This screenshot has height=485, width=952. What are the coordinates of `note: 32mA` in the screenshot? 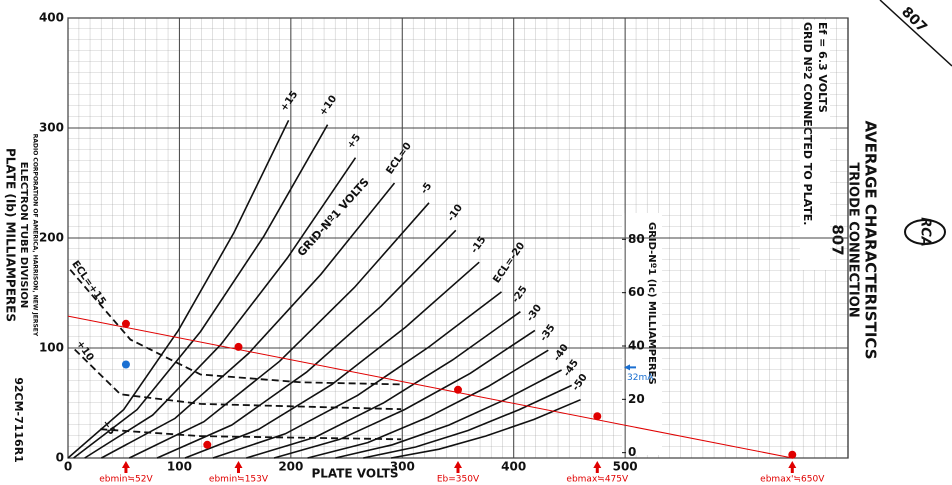 It's located at (640, 378).